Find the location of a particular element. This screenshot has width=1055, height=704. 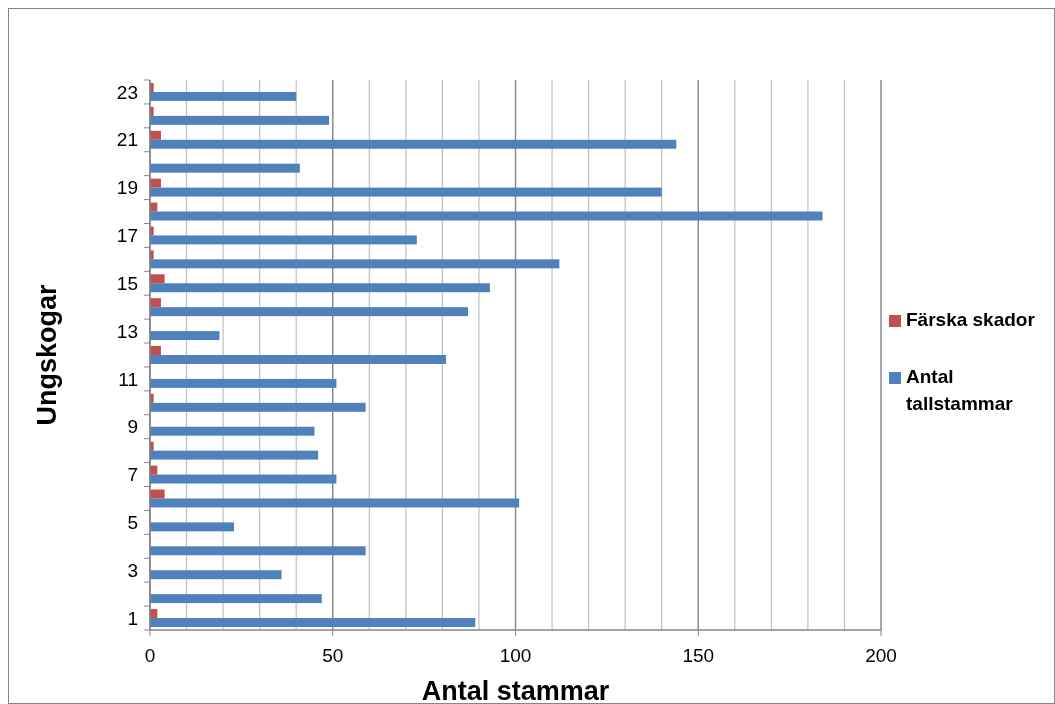

y-tick-label: 15 is located at coordinates (127, 283).